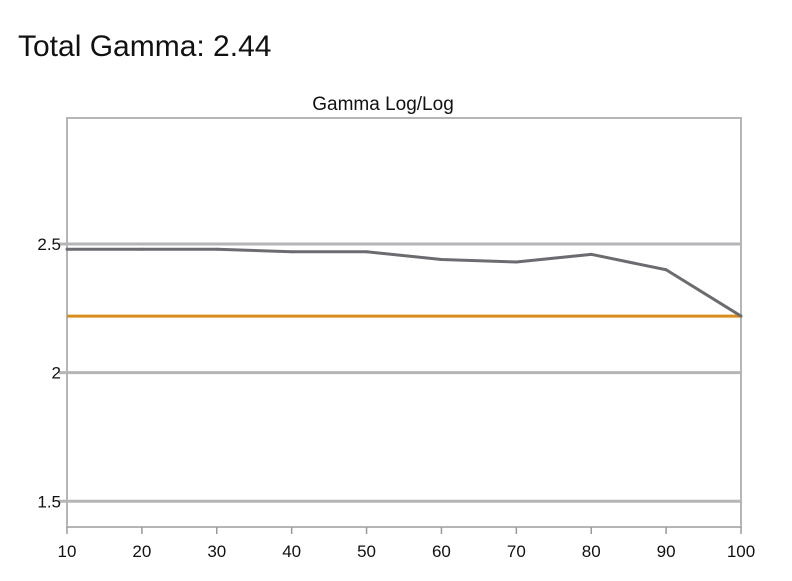  What do you see at coordinates (49, 373) in the screenshot?
I see `y-axis-ticks: 1.5 2 2.5` at bounding box center [49, 373].